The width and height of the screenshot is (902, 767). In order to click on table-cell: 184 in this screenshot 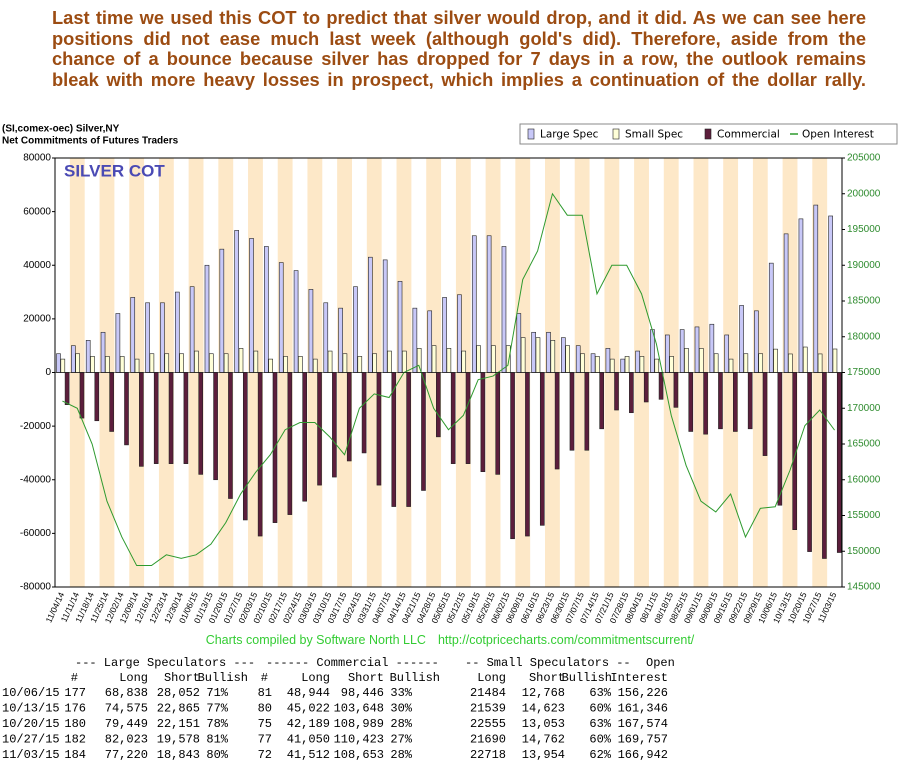, I will do `click(75, 755)`.